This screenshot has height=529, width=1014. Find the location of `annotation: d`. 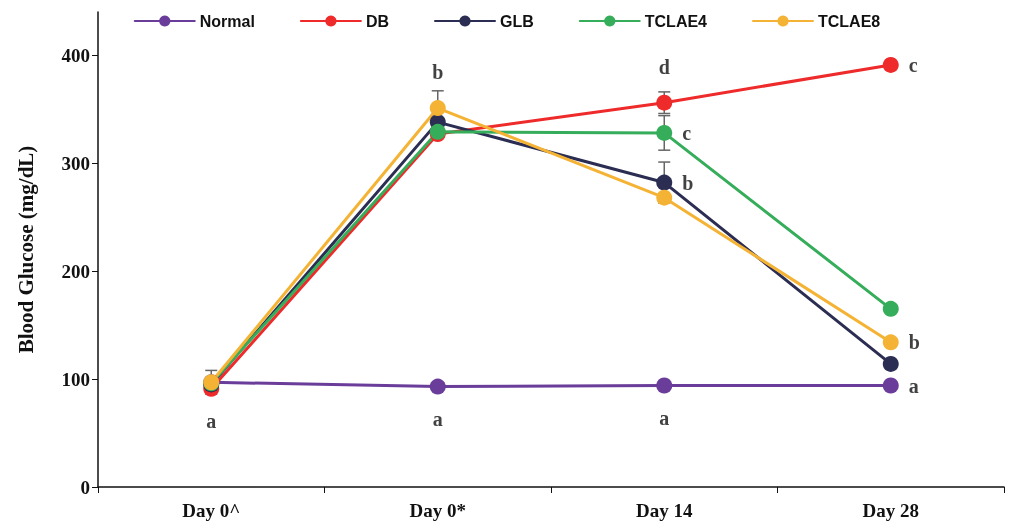

annotation: d is located at coordinates (664, 66).